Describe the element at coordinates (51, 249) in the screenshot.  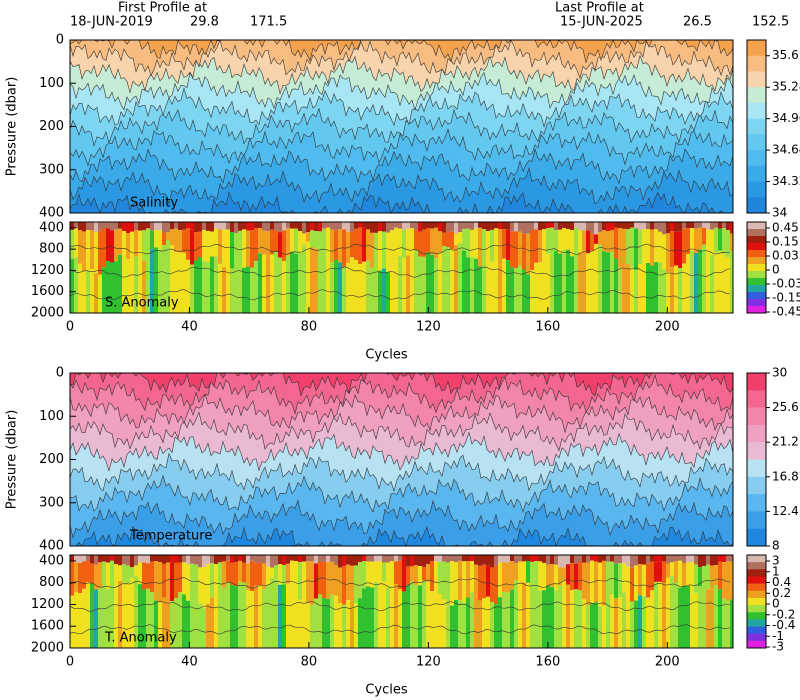
I see `y-tick-label: 800` at that location.